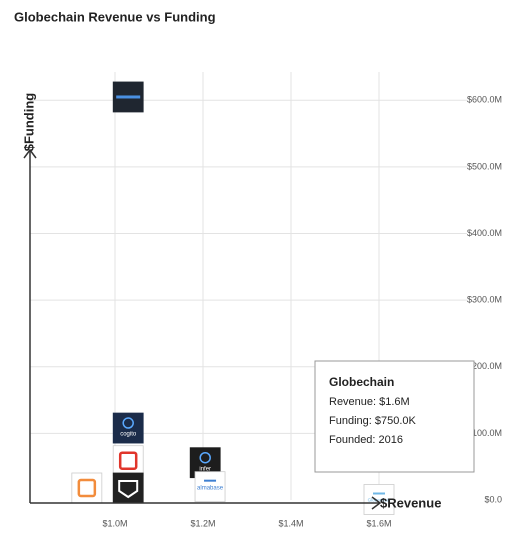 The width and height of the screenshot is (520, 555). I want to click on x-axis-arrow, so click(376, 503).